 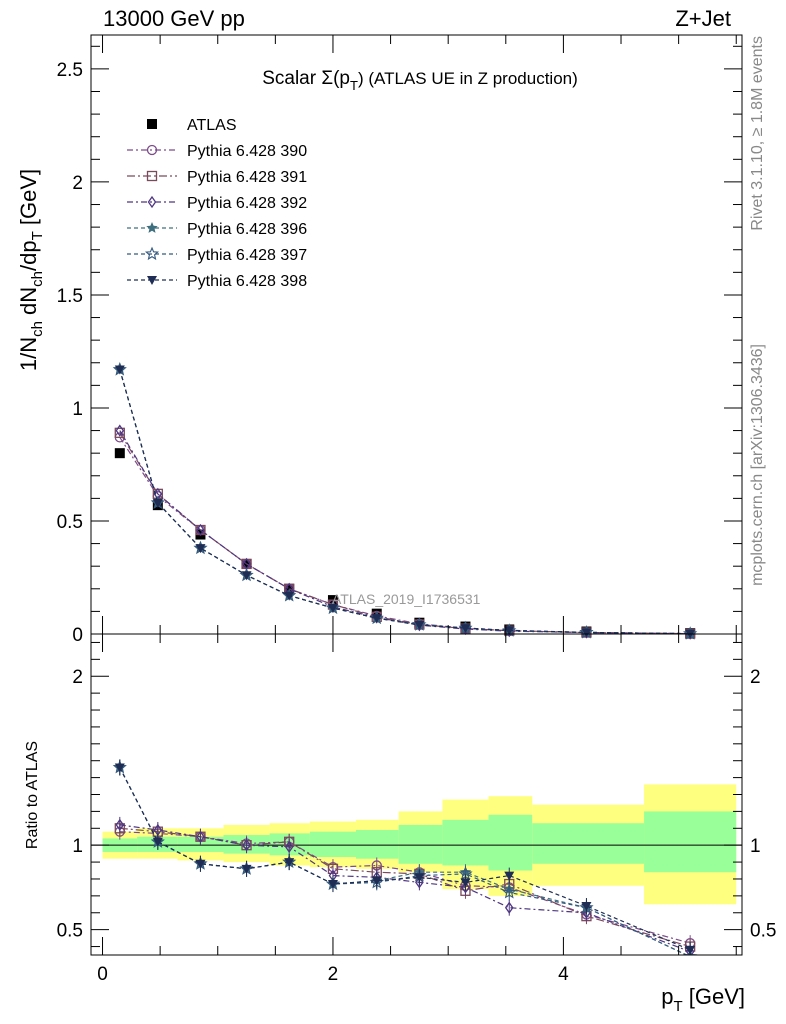 What do you see at coordinates (354, 85) in the screenshot?
I see `plot-title-subscript: T` at bounding box center [354, 85].